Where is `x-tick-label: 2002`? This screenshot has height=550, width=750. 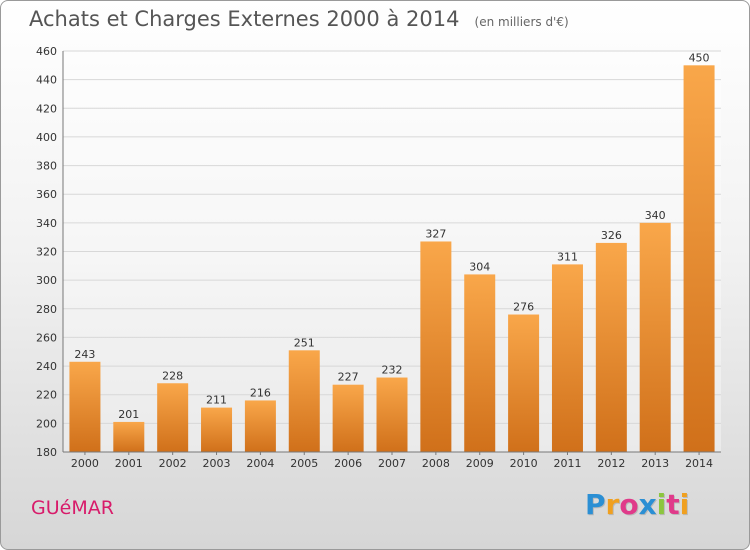
x-tick-label: 2002 is located at coordinates (173, 463).